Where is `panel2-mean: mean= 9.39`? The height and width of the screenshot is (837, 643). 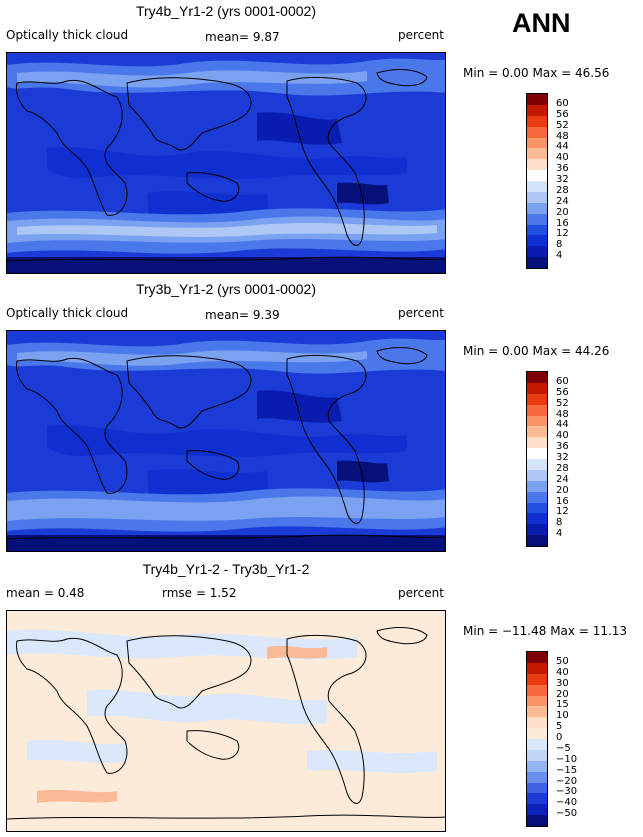 panel2-mean: mean= 9.39 is located at coordinates (242, 315).